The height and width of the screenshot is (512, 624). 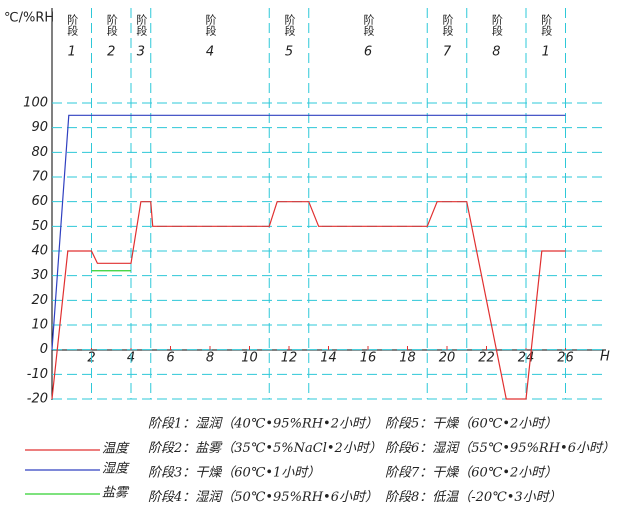 I want to click on y-tick-label: 40, so click(x=39, y=251).